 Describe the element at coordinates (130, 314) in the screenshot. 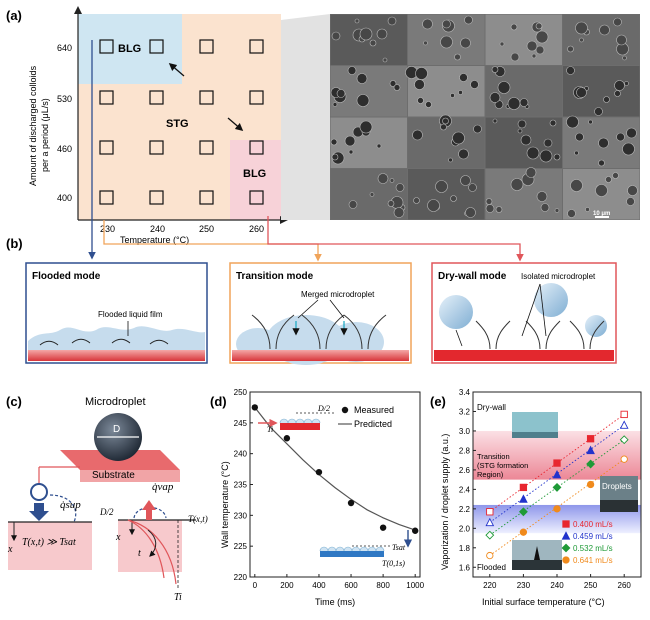

I see `flooded-annotation: Flooded liquid film` at that location.